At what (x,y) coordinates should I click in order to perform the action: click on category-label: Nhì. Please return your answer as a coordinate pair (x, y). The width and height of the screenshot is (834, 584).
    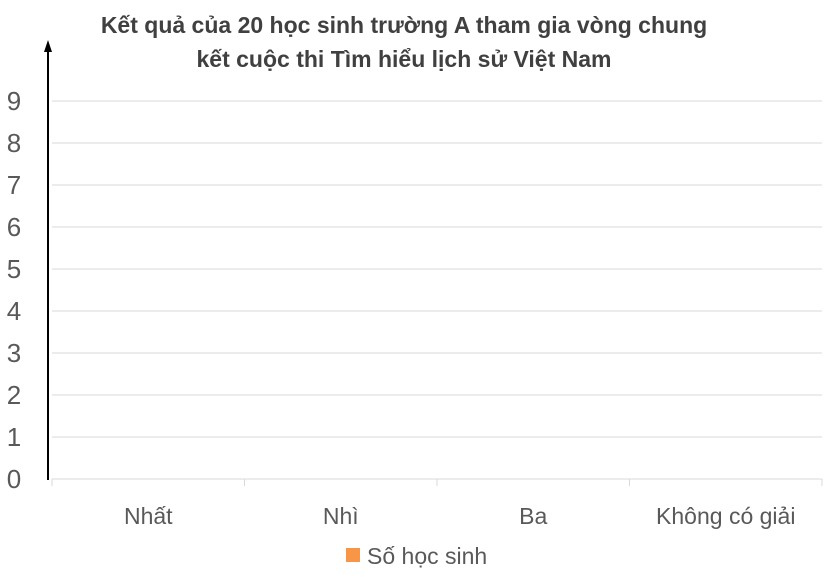
    Looking at the image, I should click on (341, 516).